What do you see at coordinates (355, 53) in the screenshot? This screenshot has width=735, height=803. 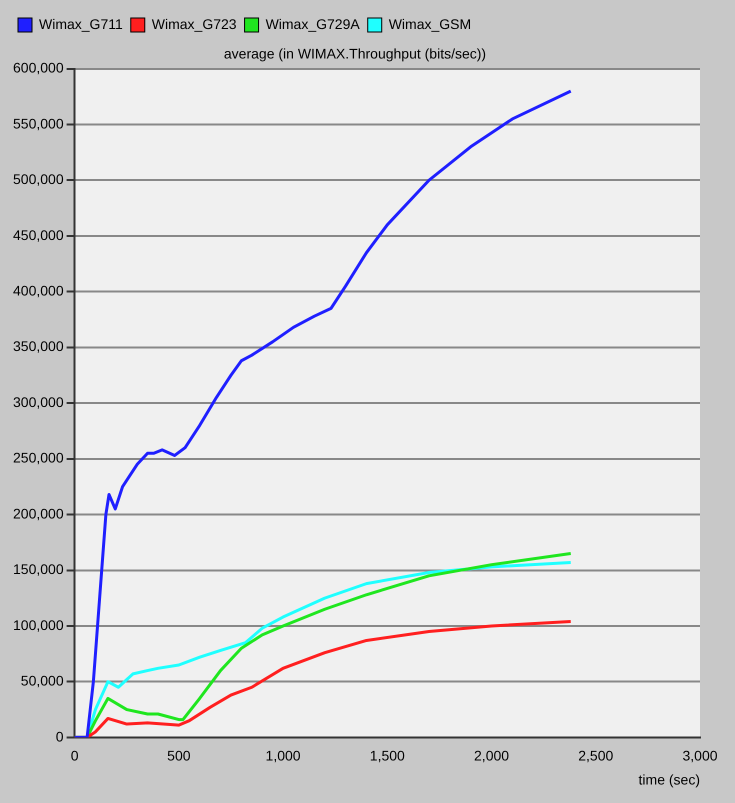 I see `chart-title: average (in WIMAX.Throughput (bits/sec))` at bounding box center [355, 53].